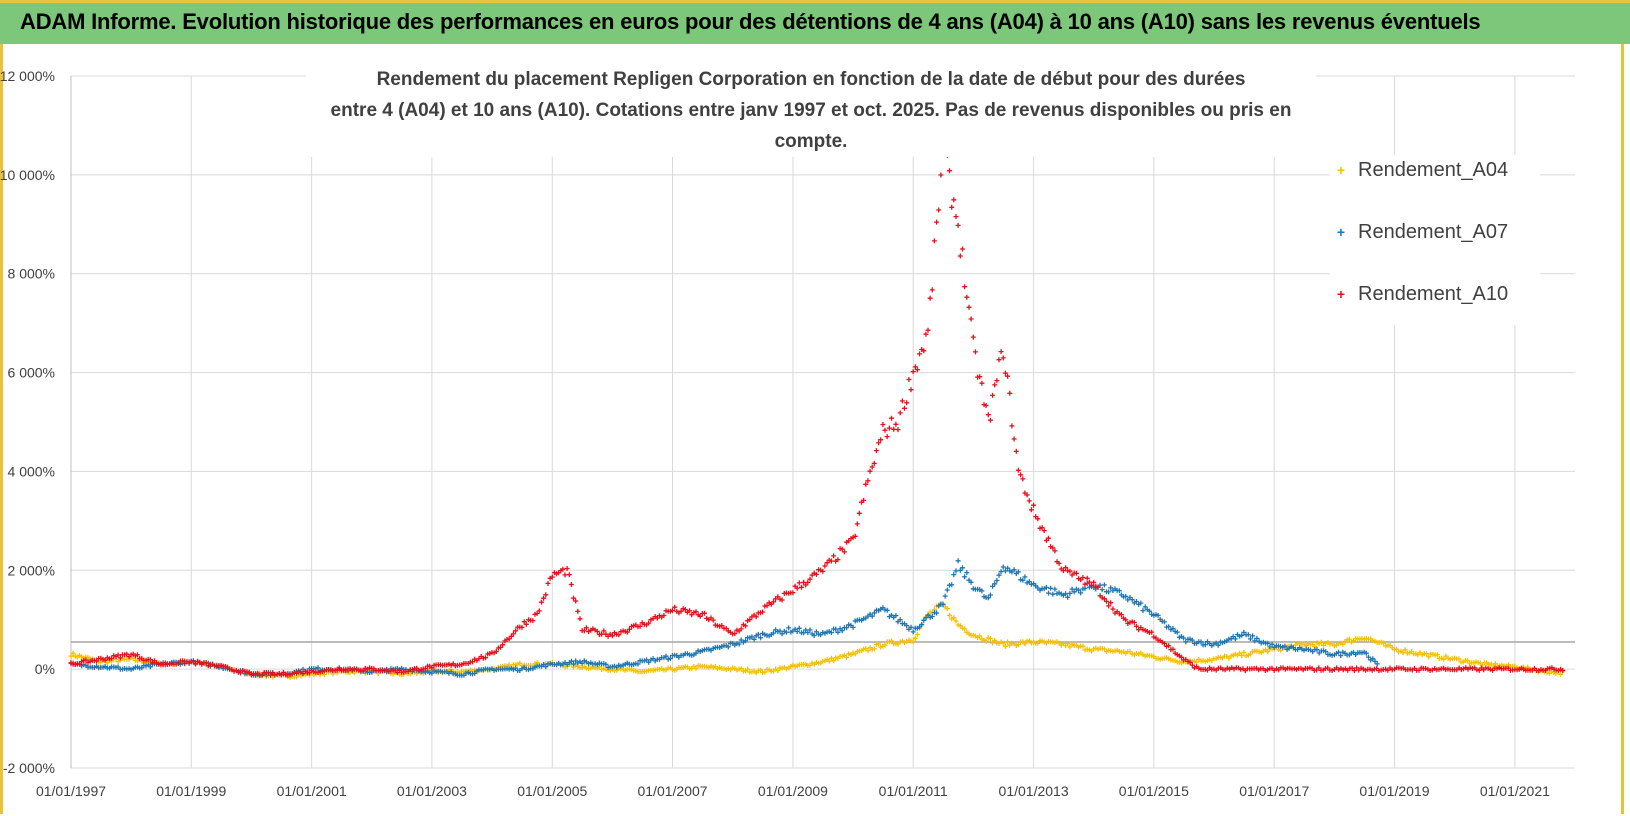 The width and height of the screenshot is (1630, 816). Describe the element at coordinates (552, 791) in the screenshot. I see `x-tick-label: 01/01/2005` at that location.